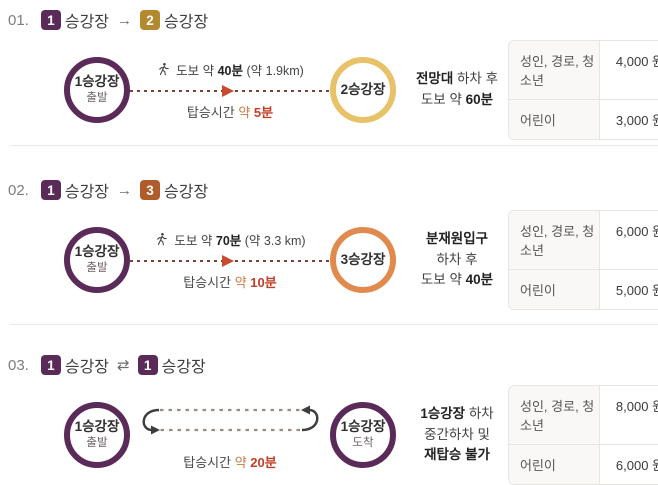 The width and height of the screenshot is (658, 485). Describe the element at coordinates (230, 282) in the screenshot. I see `ride-info: 탑승시간 약 10분` at that location.